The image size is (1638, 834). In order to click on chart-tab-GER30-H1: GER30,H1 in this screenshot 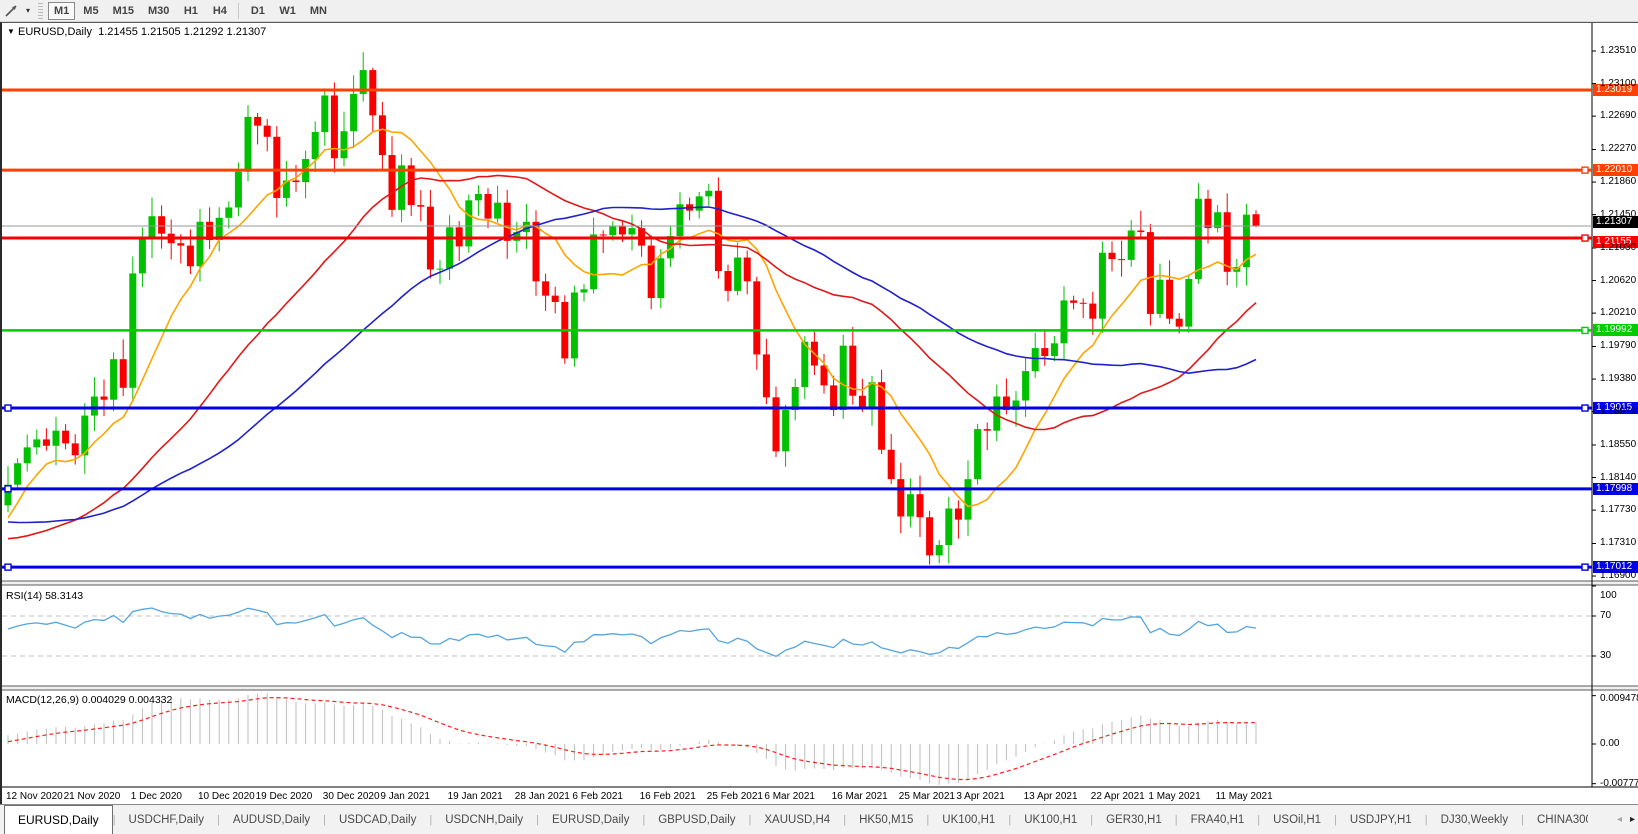, I will do `click(1134, 819)`.